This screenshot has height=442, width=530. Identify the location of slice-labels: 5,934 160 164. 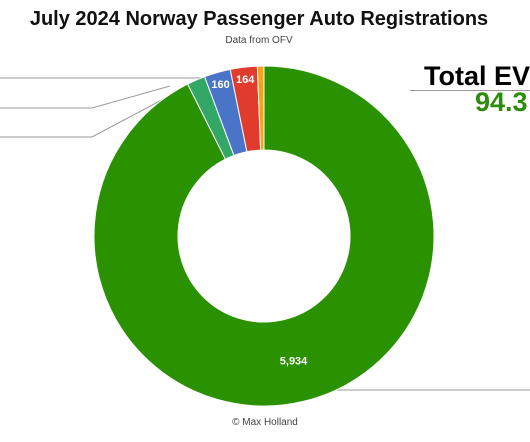
(259, 220).